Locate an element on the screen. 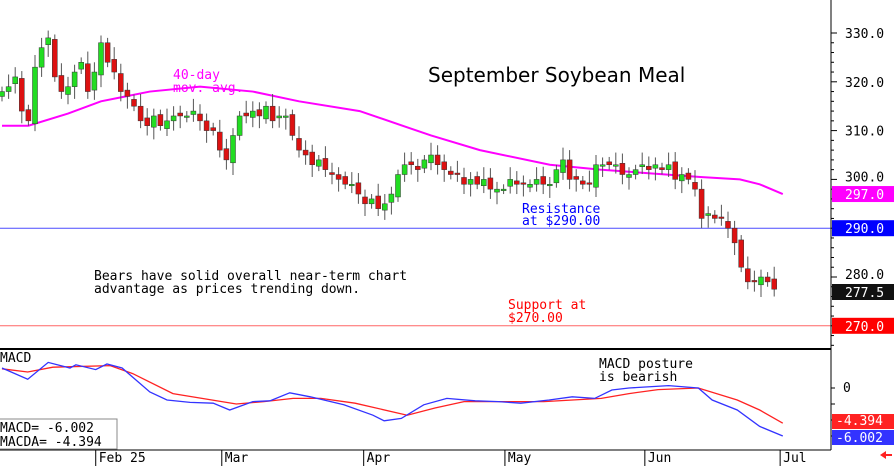 Image resolution: width=894 pixels, height=466 pixels. scroll-left-arrow-icon is located at coordinates (886, 455).